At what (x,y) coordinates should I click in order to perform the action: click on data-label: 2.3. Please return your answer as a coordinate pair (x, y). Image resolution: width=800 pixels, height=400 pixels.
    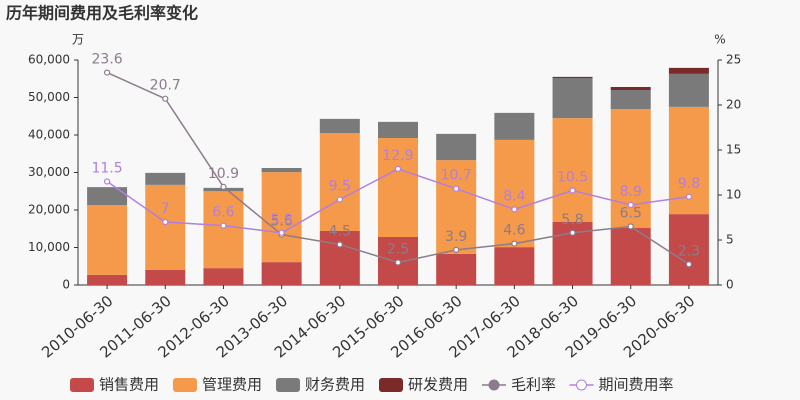
    Looking at the image, I should click on (689, 251).